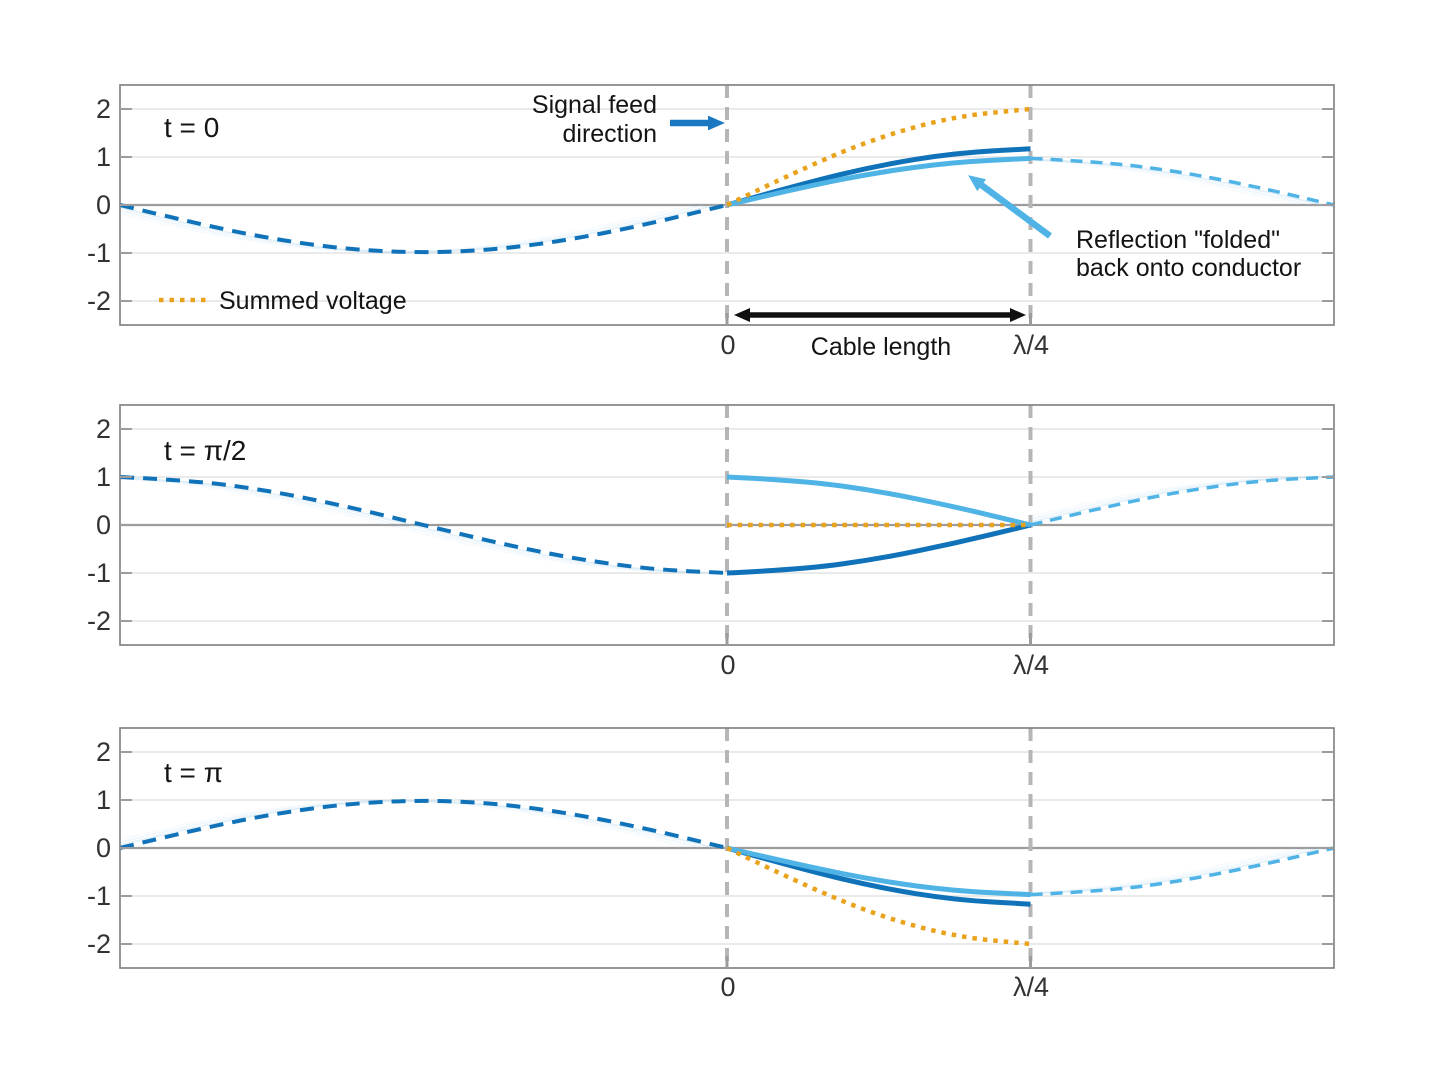 The width and height of the screenshot is (1456, 1092). Describe the element at coordinates (610, 134) in the screenshot. I see `signal-feed-label-line2: direction` at that location.